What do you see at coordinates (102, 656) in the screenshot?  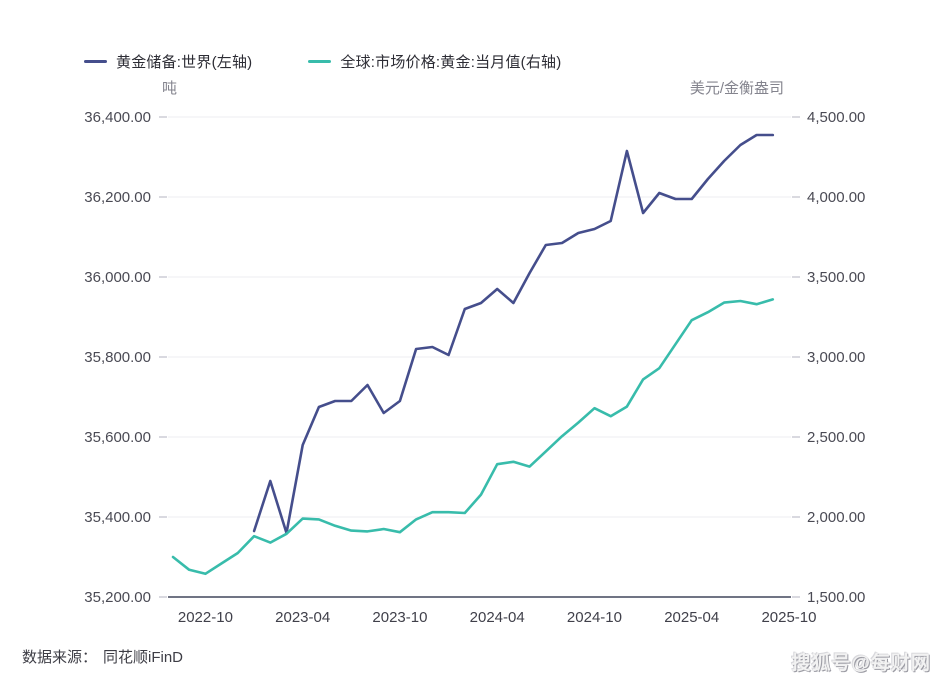 I see `data-source-note: 数据来源： 同花顺iFinD` at bounding box center [102, 656].